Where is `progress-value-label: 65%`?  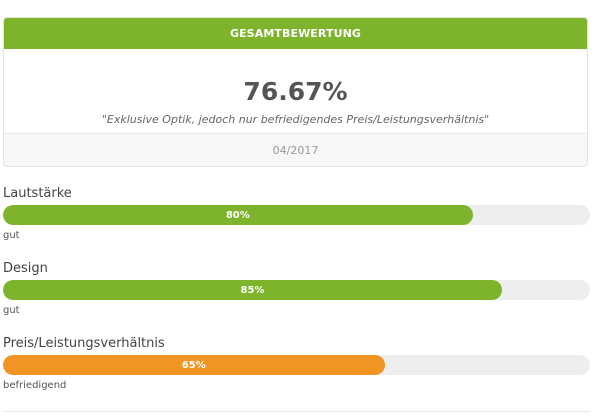 progress-value-label: 65% is located at coordinates (193, 365).